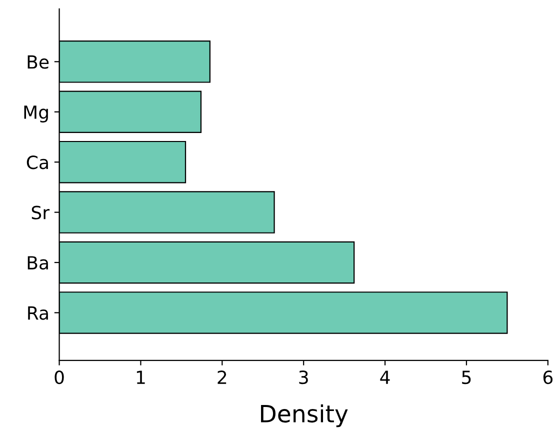 The image size is (554, 445). I want to click on x-tick-label: 6, so click(548, 377).